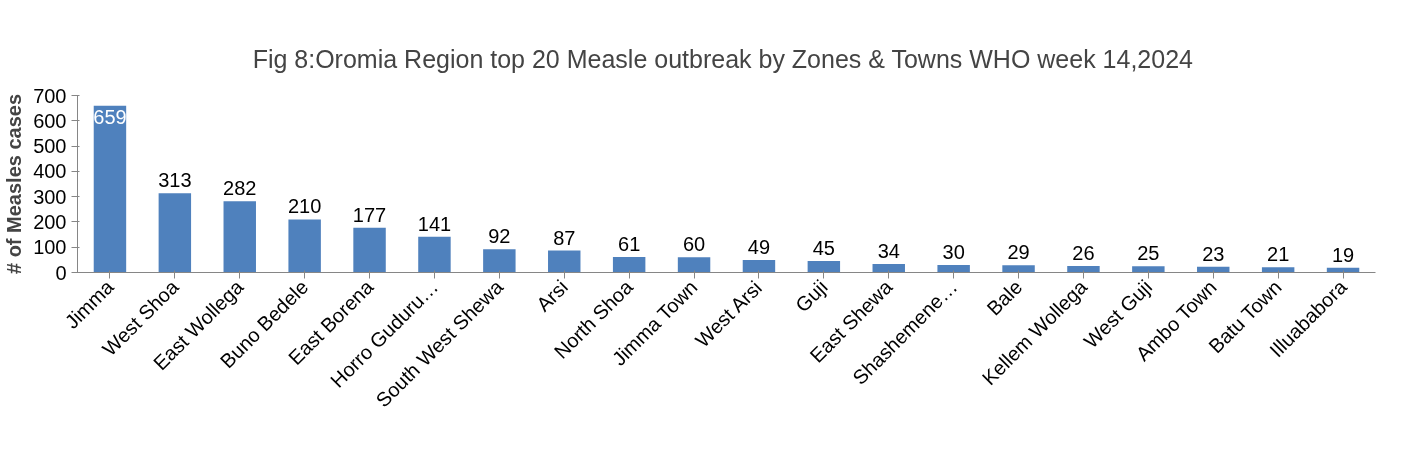 This screenshot has height=467, width=1405. What do you see at coordinates (629, 244) in the screenshot?
I see `data-label: 61` at bounding box center [629, 244].